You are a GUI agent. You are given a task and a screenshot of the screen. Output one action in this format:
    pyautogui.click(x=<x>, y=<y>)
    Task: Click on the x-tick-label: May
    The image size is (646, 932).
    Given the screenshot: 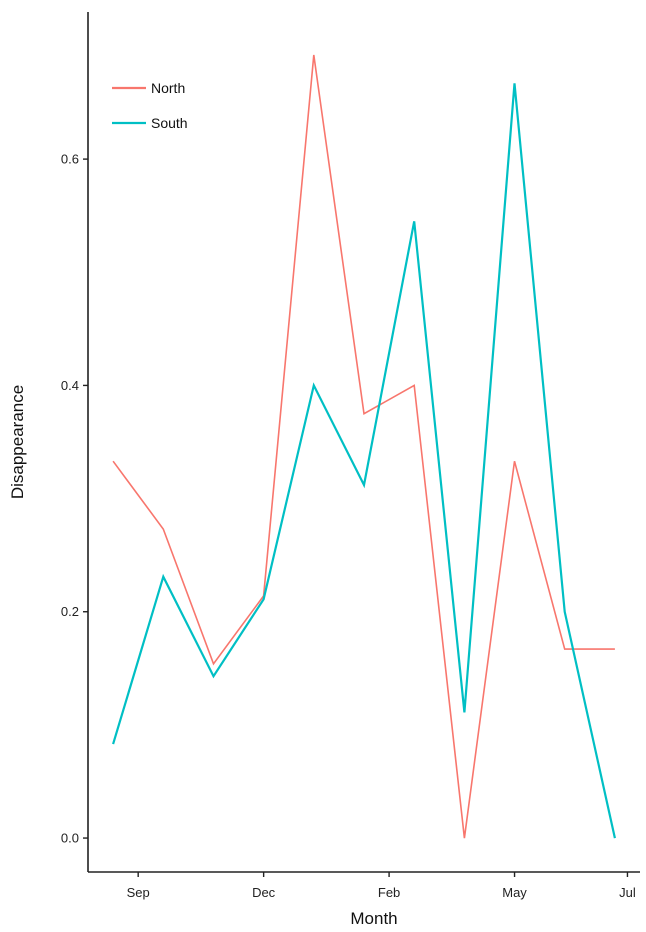 What is the action you would take?
    pyautogui.click(x=514, y=892)
    